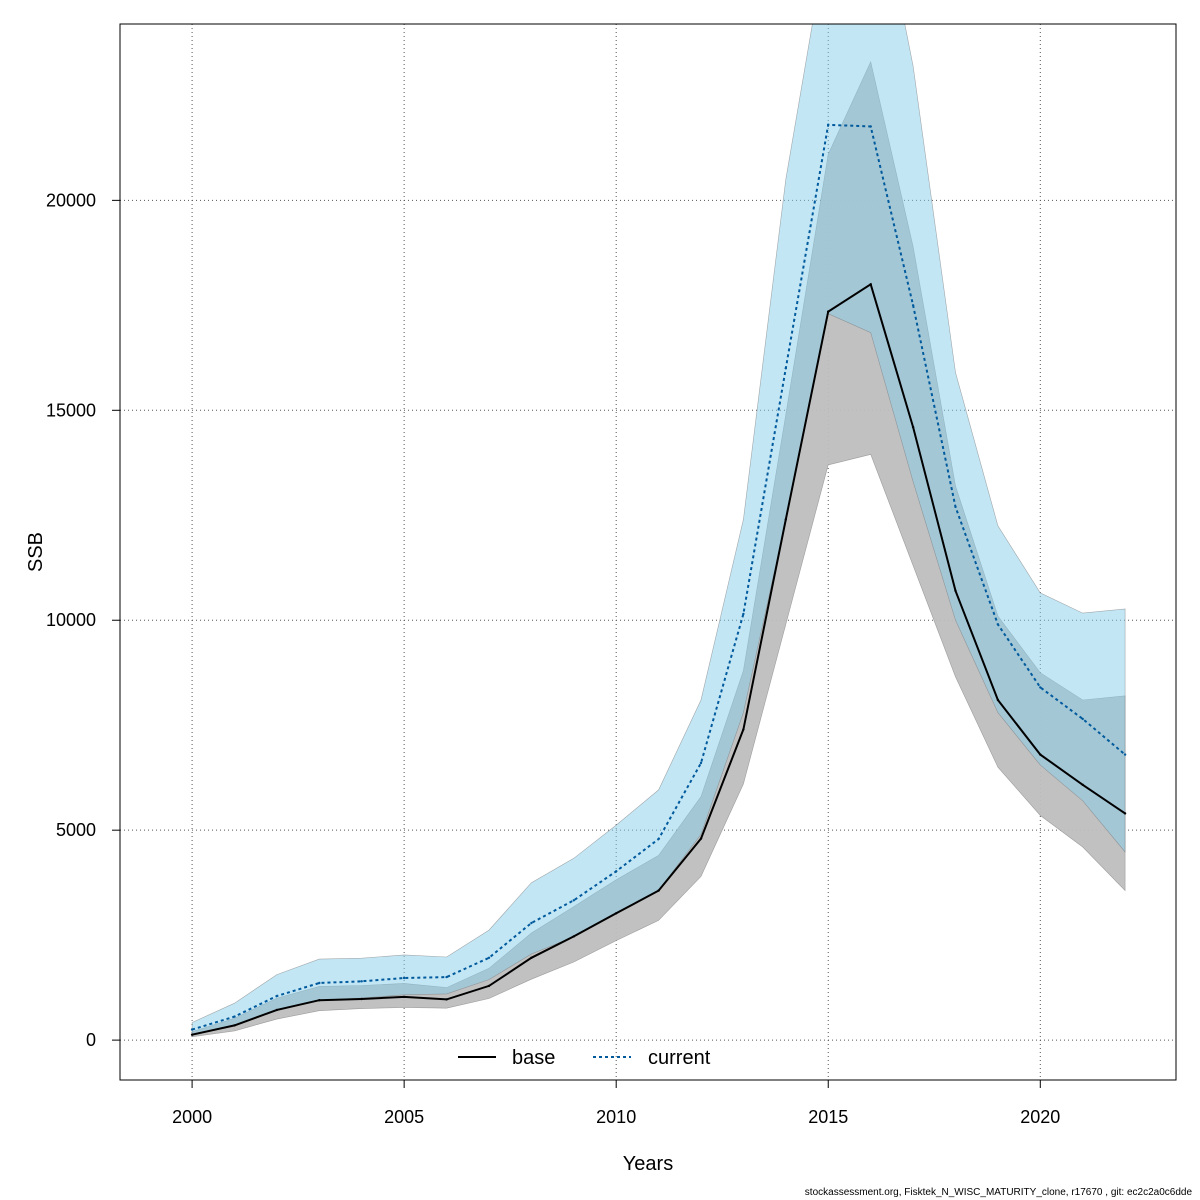 This screenshot has width=1200, height=1200. Describe the element at coordinates (533, 1058) in the screenshot. I see `legend-label-base: base` at that location.